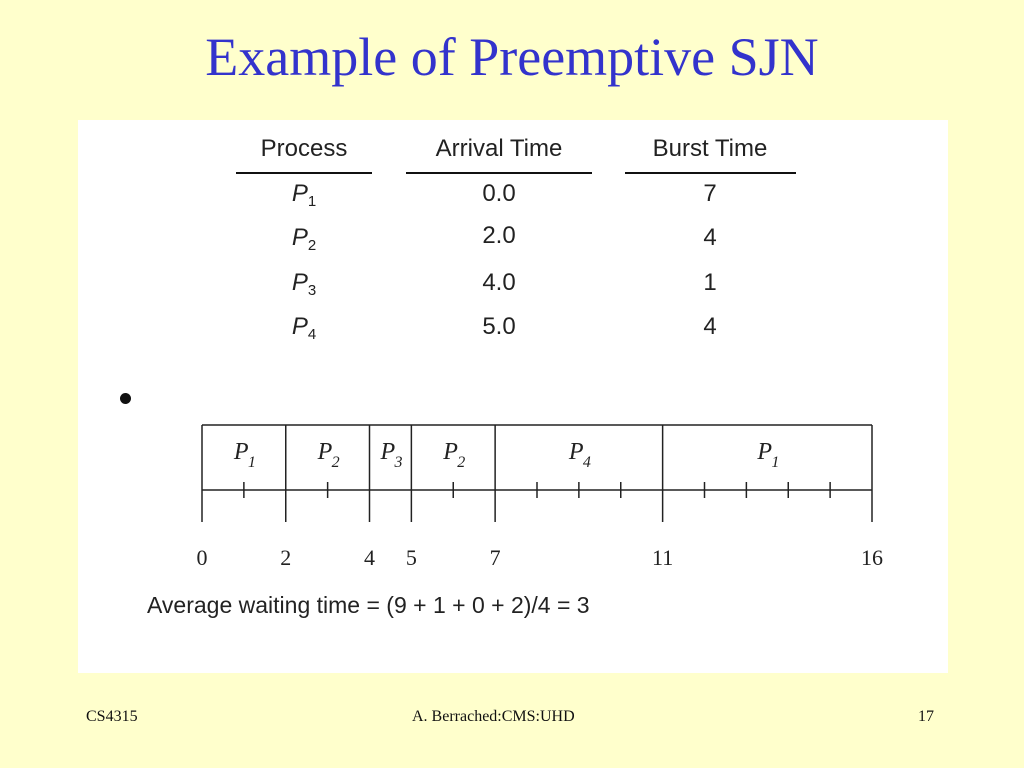 This screenshot has width=1024, height=768. I want to click on header-arrival-time: Arrival Time, so click(499, 148).